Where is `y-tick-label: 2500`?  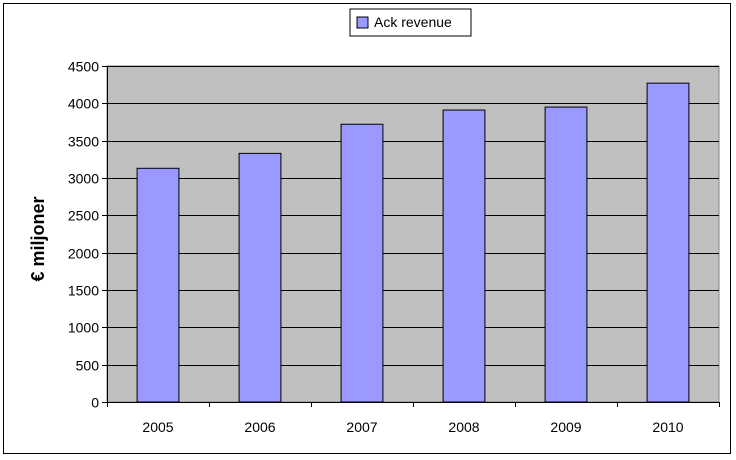
y-tick-label: 2500 is located at coordinates (83, 216).